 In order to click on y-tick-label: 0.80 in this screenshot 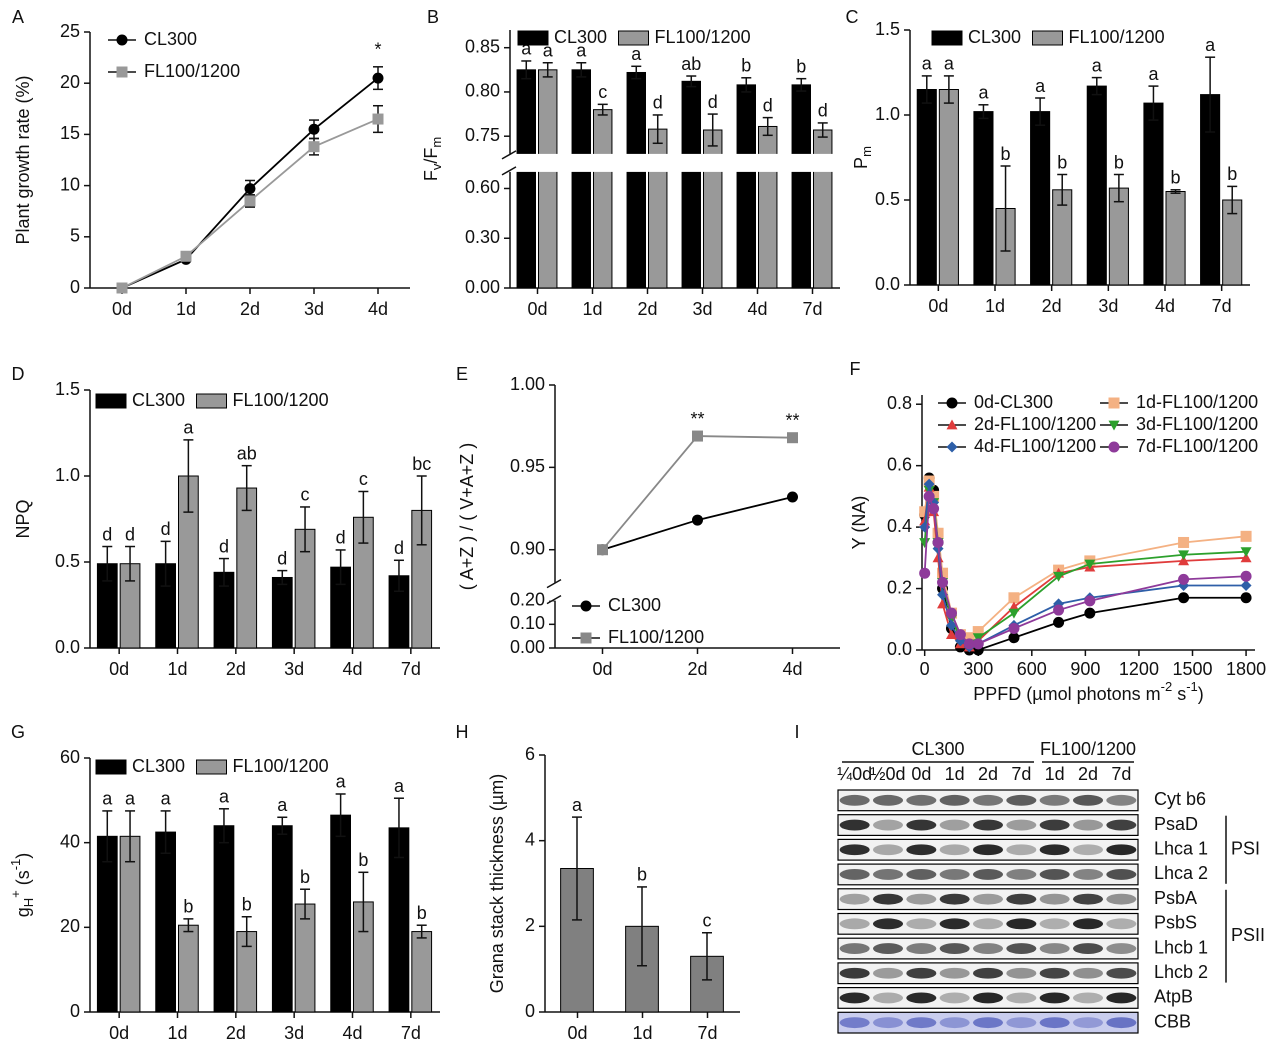, I will do `click(482, 91)`.